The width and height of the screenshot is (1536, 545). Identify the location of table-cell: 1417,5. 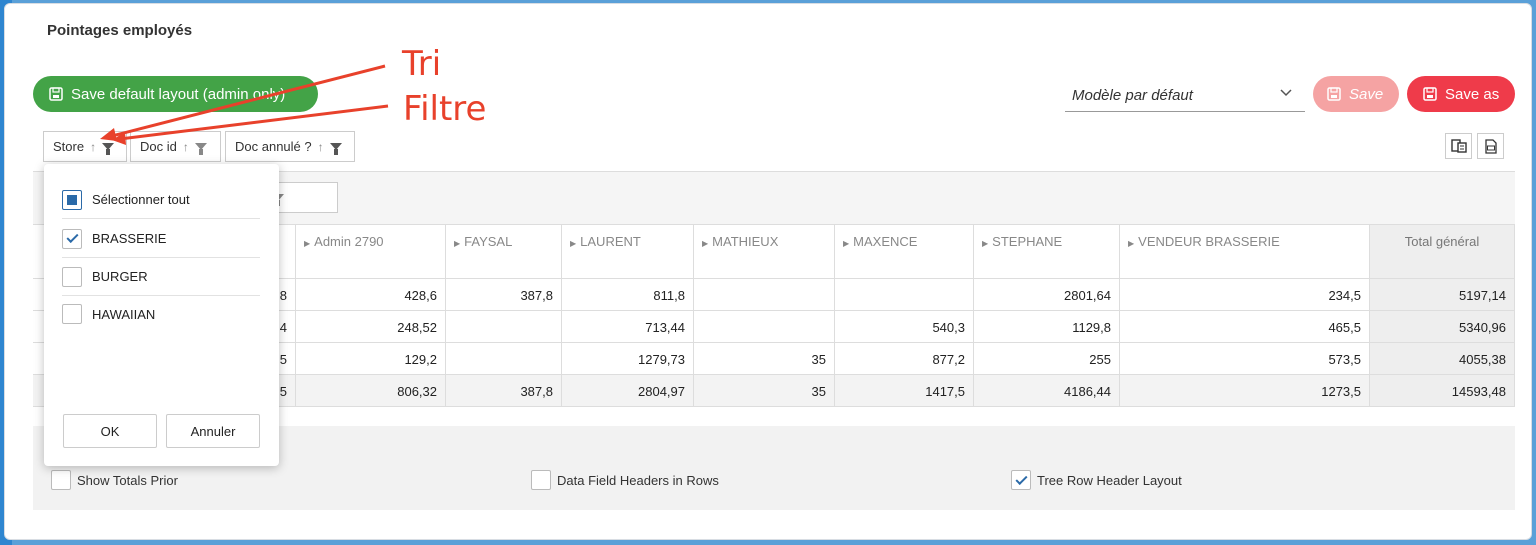
(904, 391).